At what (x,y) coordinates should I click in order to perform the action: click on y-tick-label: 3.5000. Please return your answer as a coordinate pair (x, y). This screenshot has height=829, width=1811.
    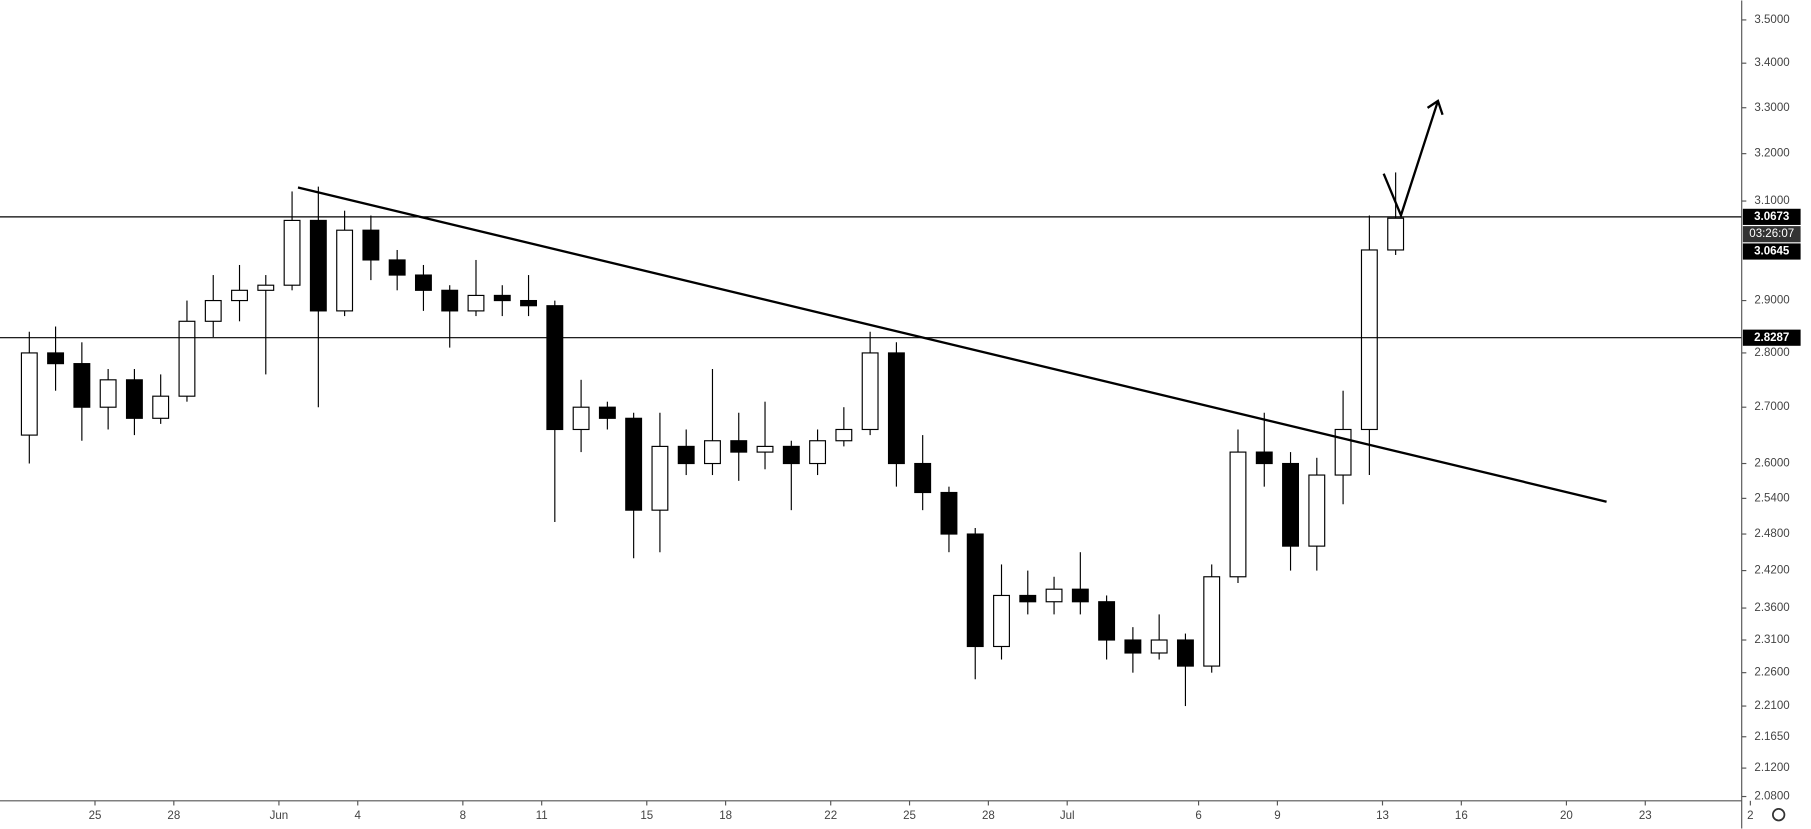
    Looking at the image, I should click on (1771, 20).